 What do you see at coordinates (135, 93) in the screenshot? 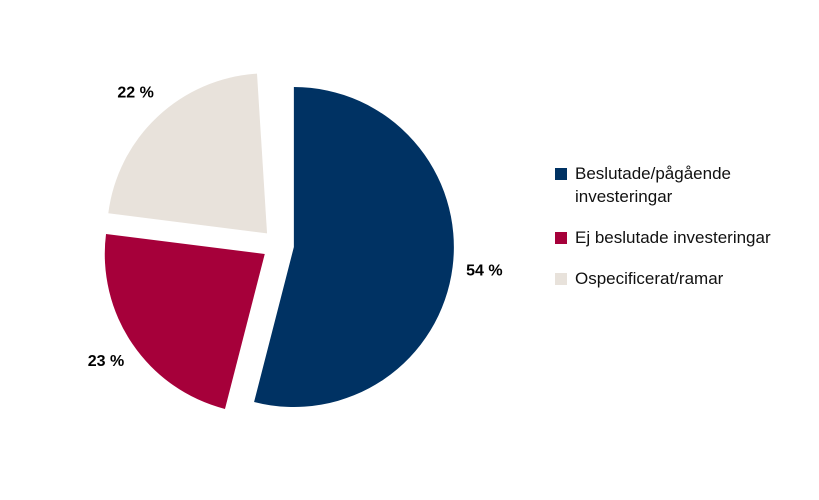
I see `data-label: 22 %` at bounding box center [135, 93].